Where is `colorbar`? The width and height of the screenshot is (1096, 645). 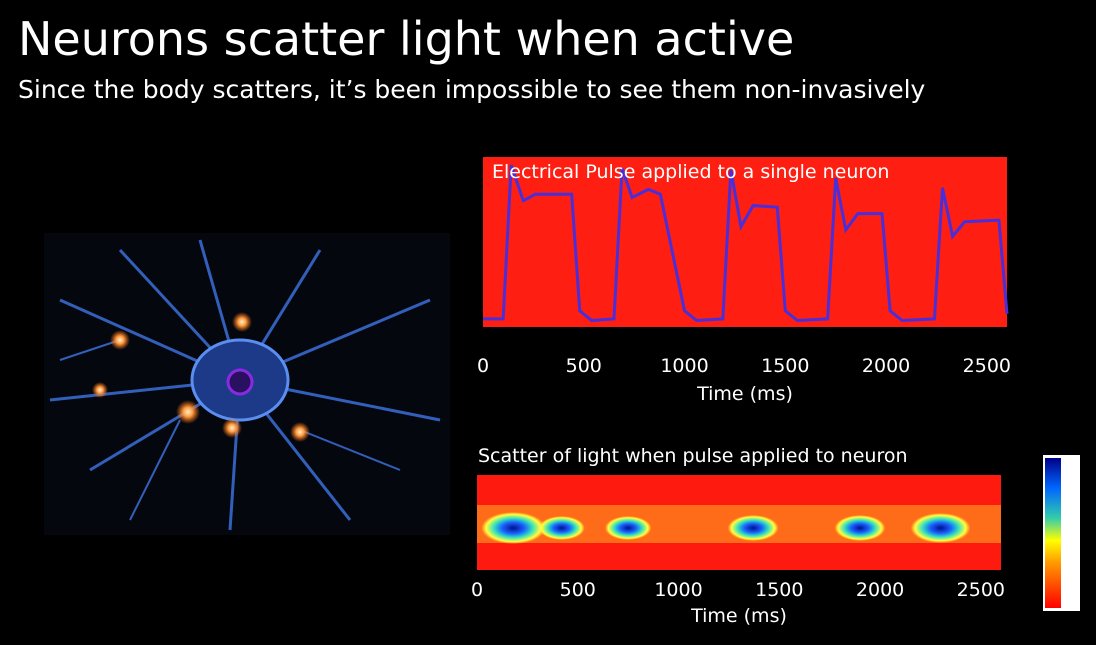
colorbar is located at coordinates (1053, 533).